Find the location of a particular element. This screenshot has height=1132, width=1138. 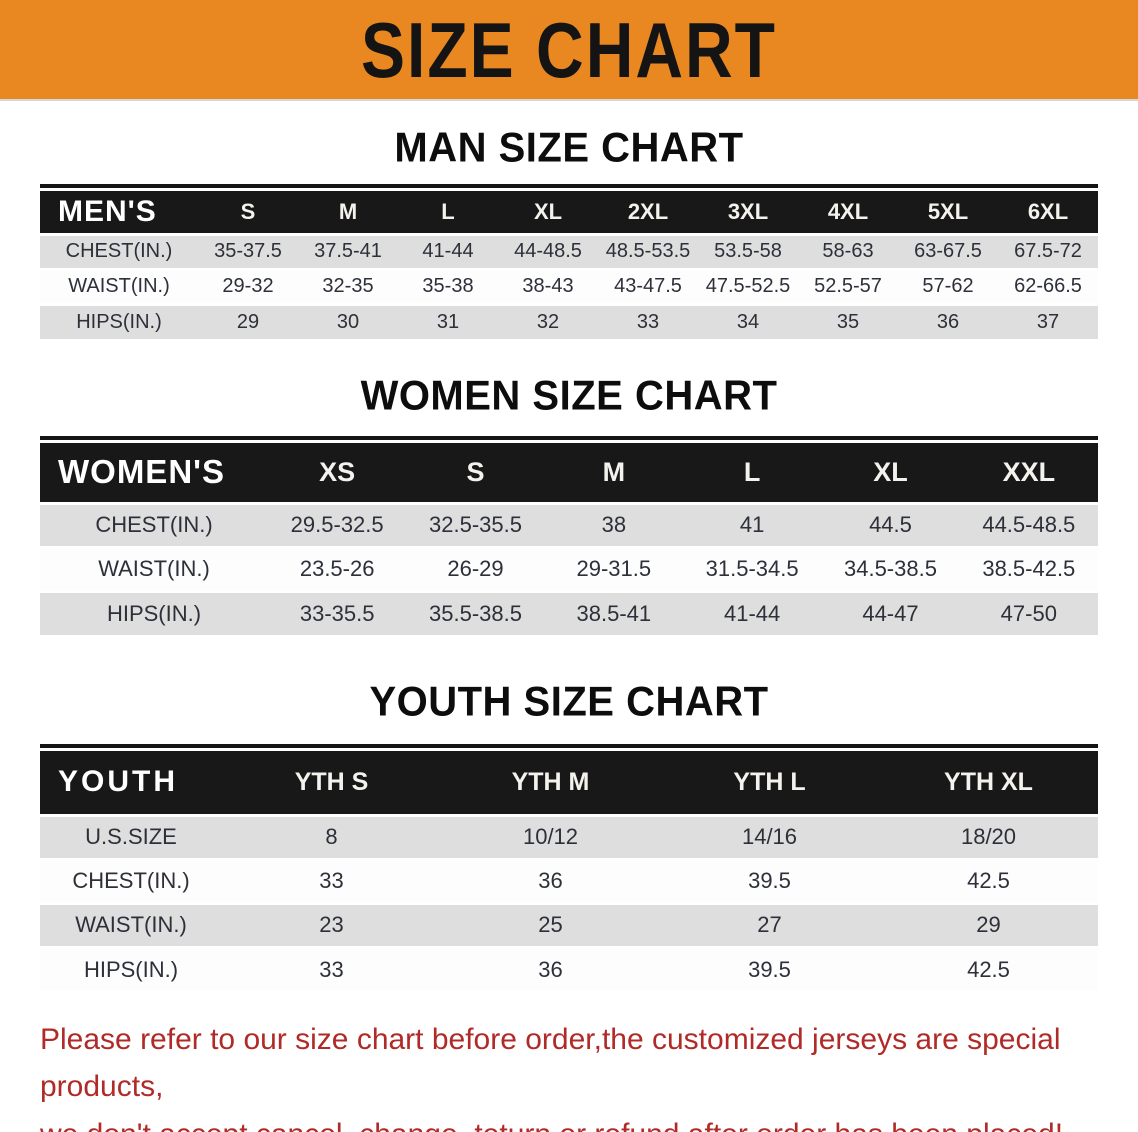

size-value-cell: 26-29 is located at coordinates (475, 568).